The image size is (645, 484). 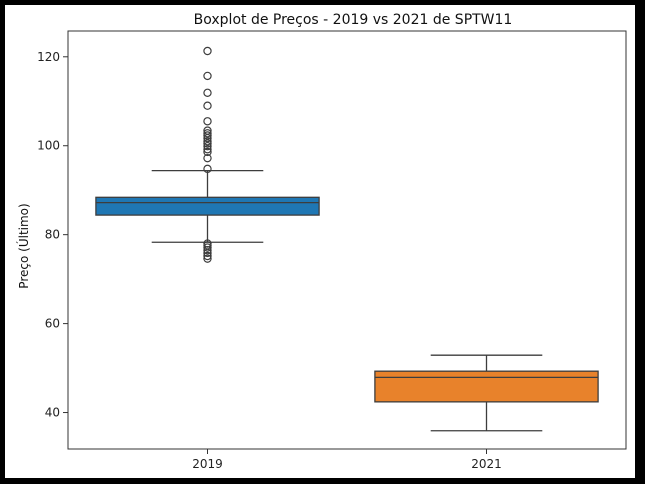 I want to click on y-tick-label: 80, so click(x=52, y=235).